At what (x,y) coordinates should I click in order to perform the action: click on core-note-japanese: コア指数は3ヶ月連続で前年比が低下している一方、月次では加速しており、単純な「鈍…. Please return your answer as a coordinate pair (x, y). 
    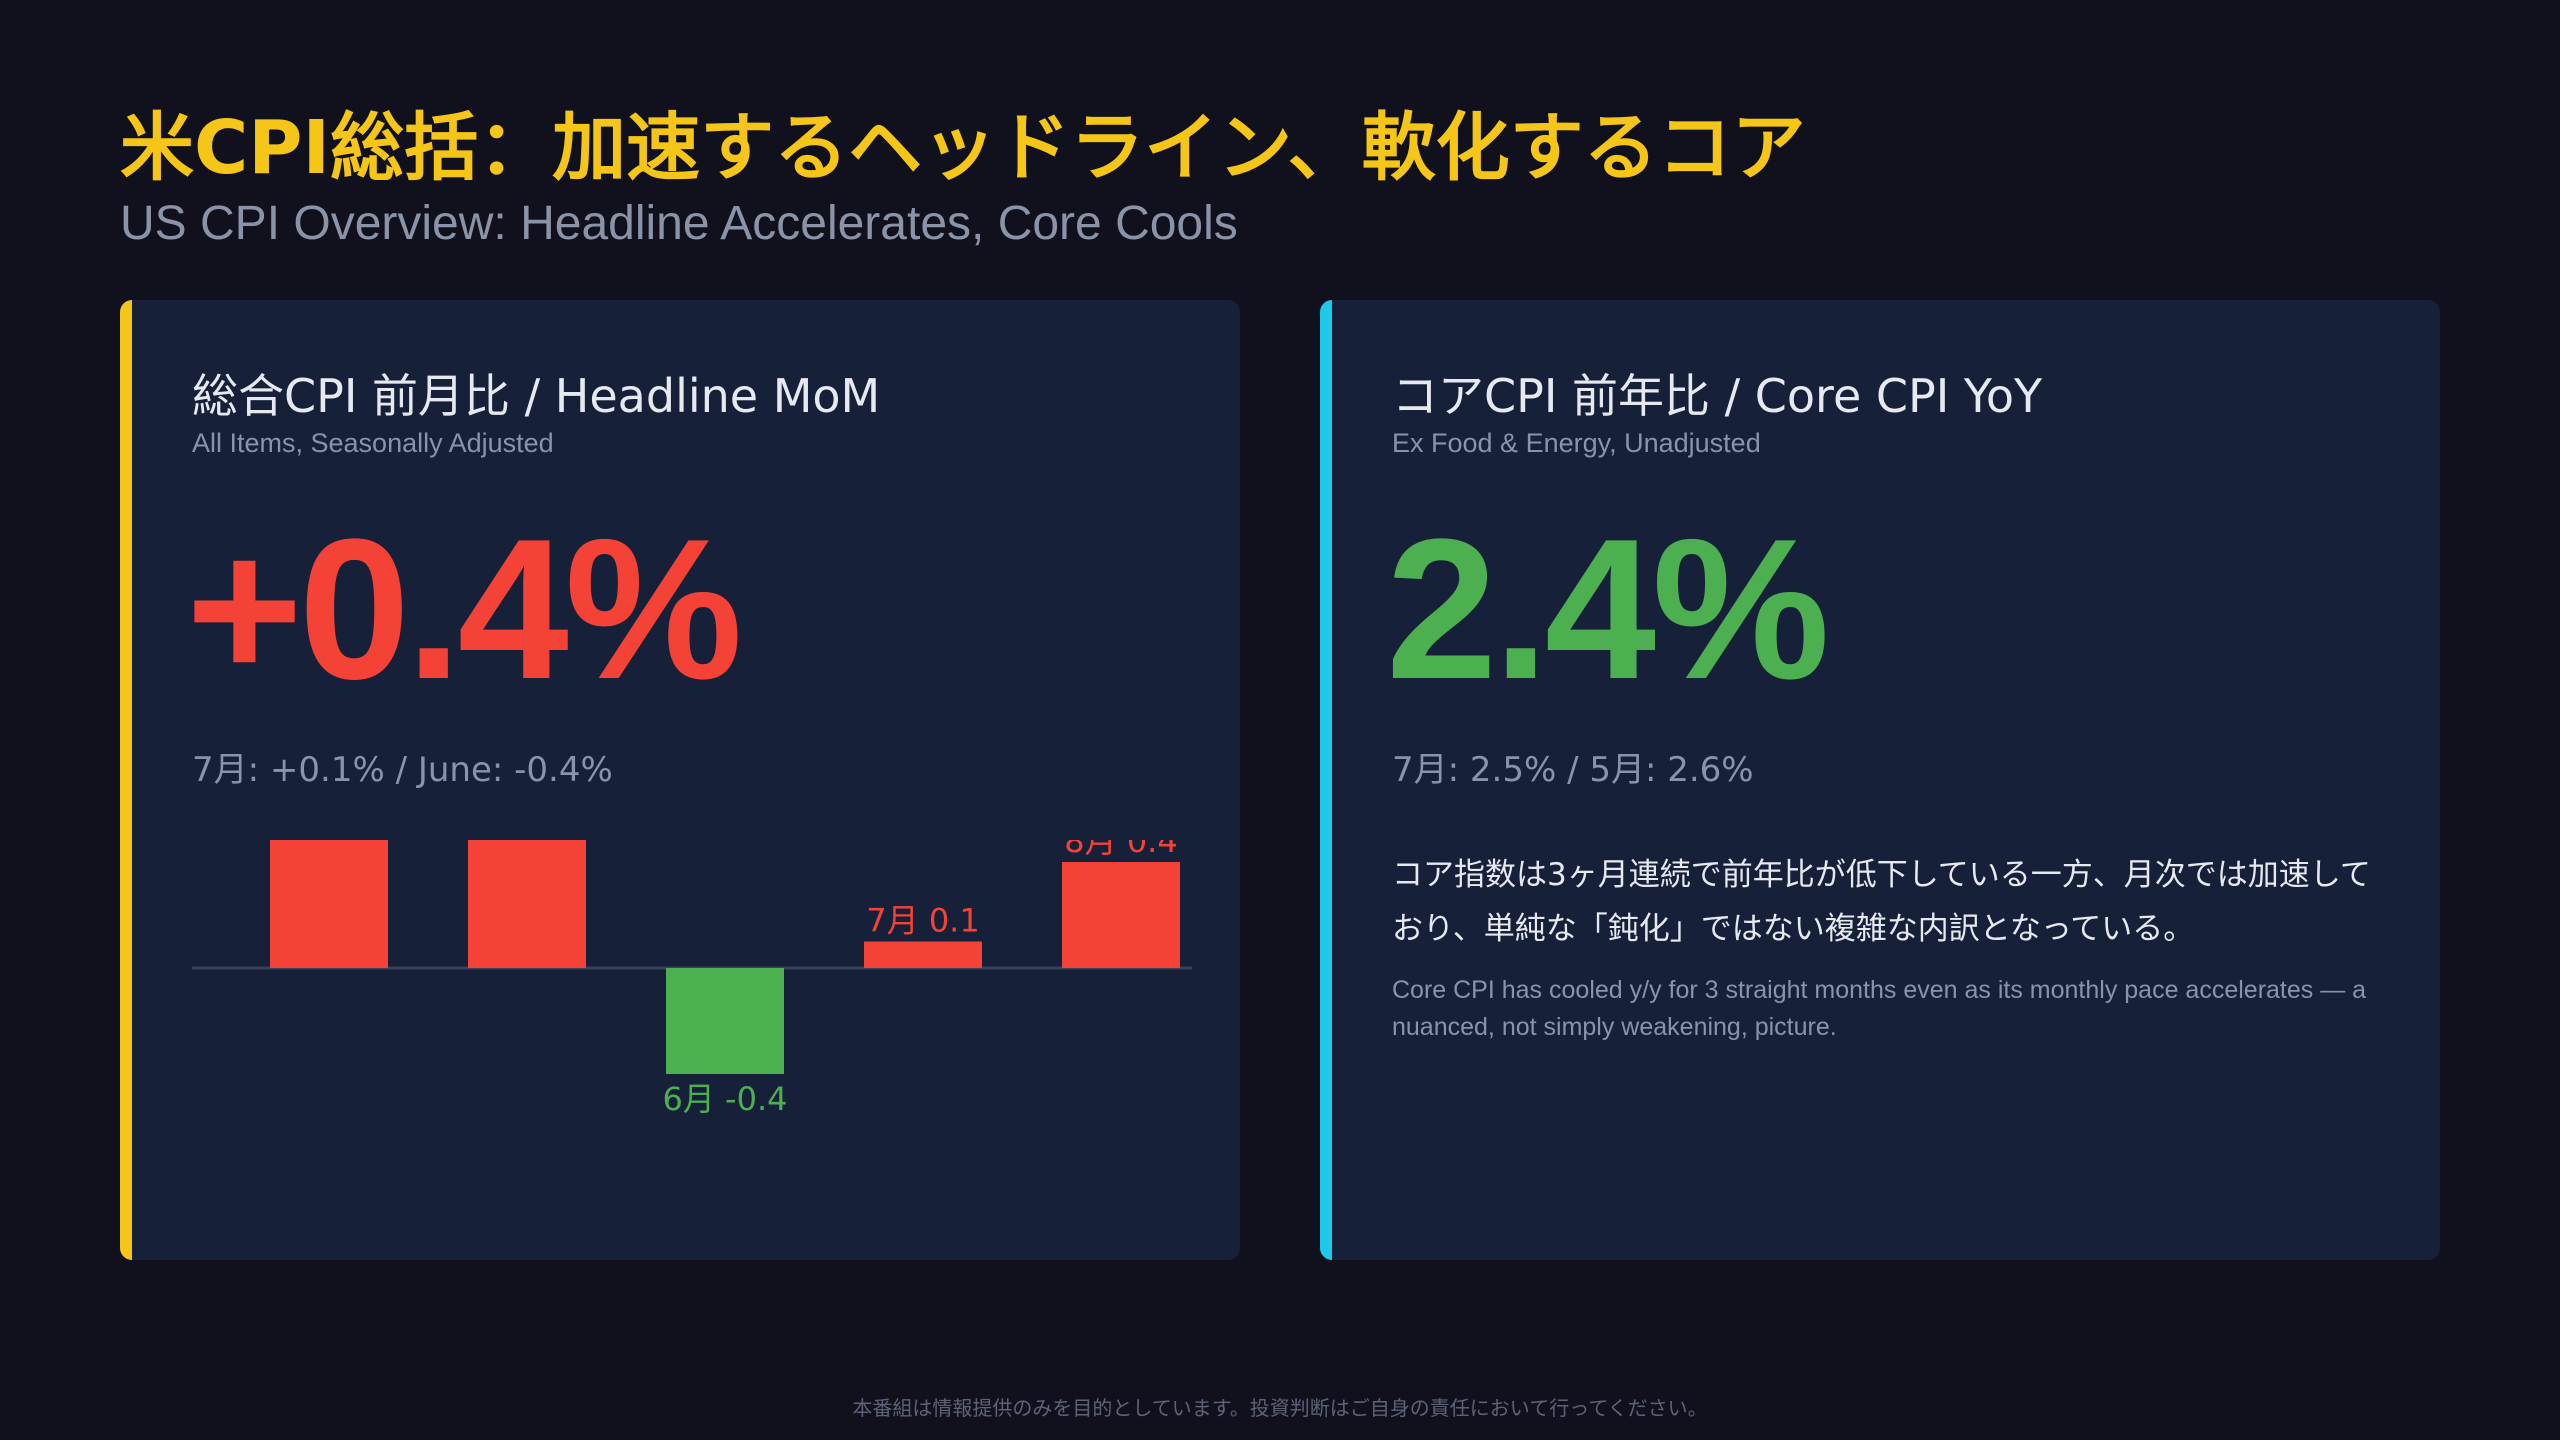
    Looking at the image, I should click on (1881, 902).